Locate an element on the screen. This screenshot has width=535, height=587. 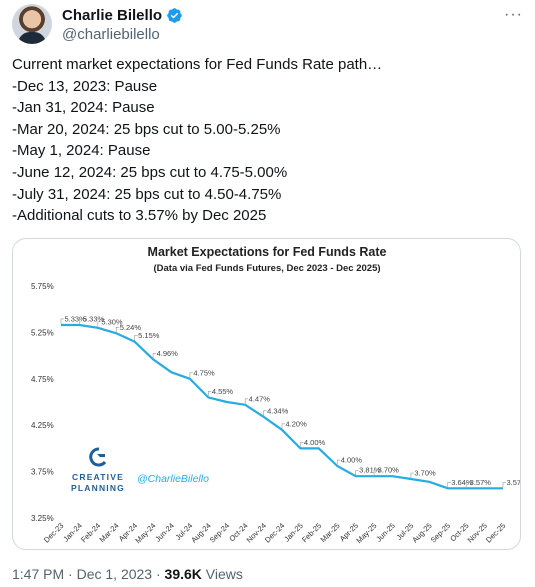
x-tick-label: Feb-25 is located at coordinates (311, 532).